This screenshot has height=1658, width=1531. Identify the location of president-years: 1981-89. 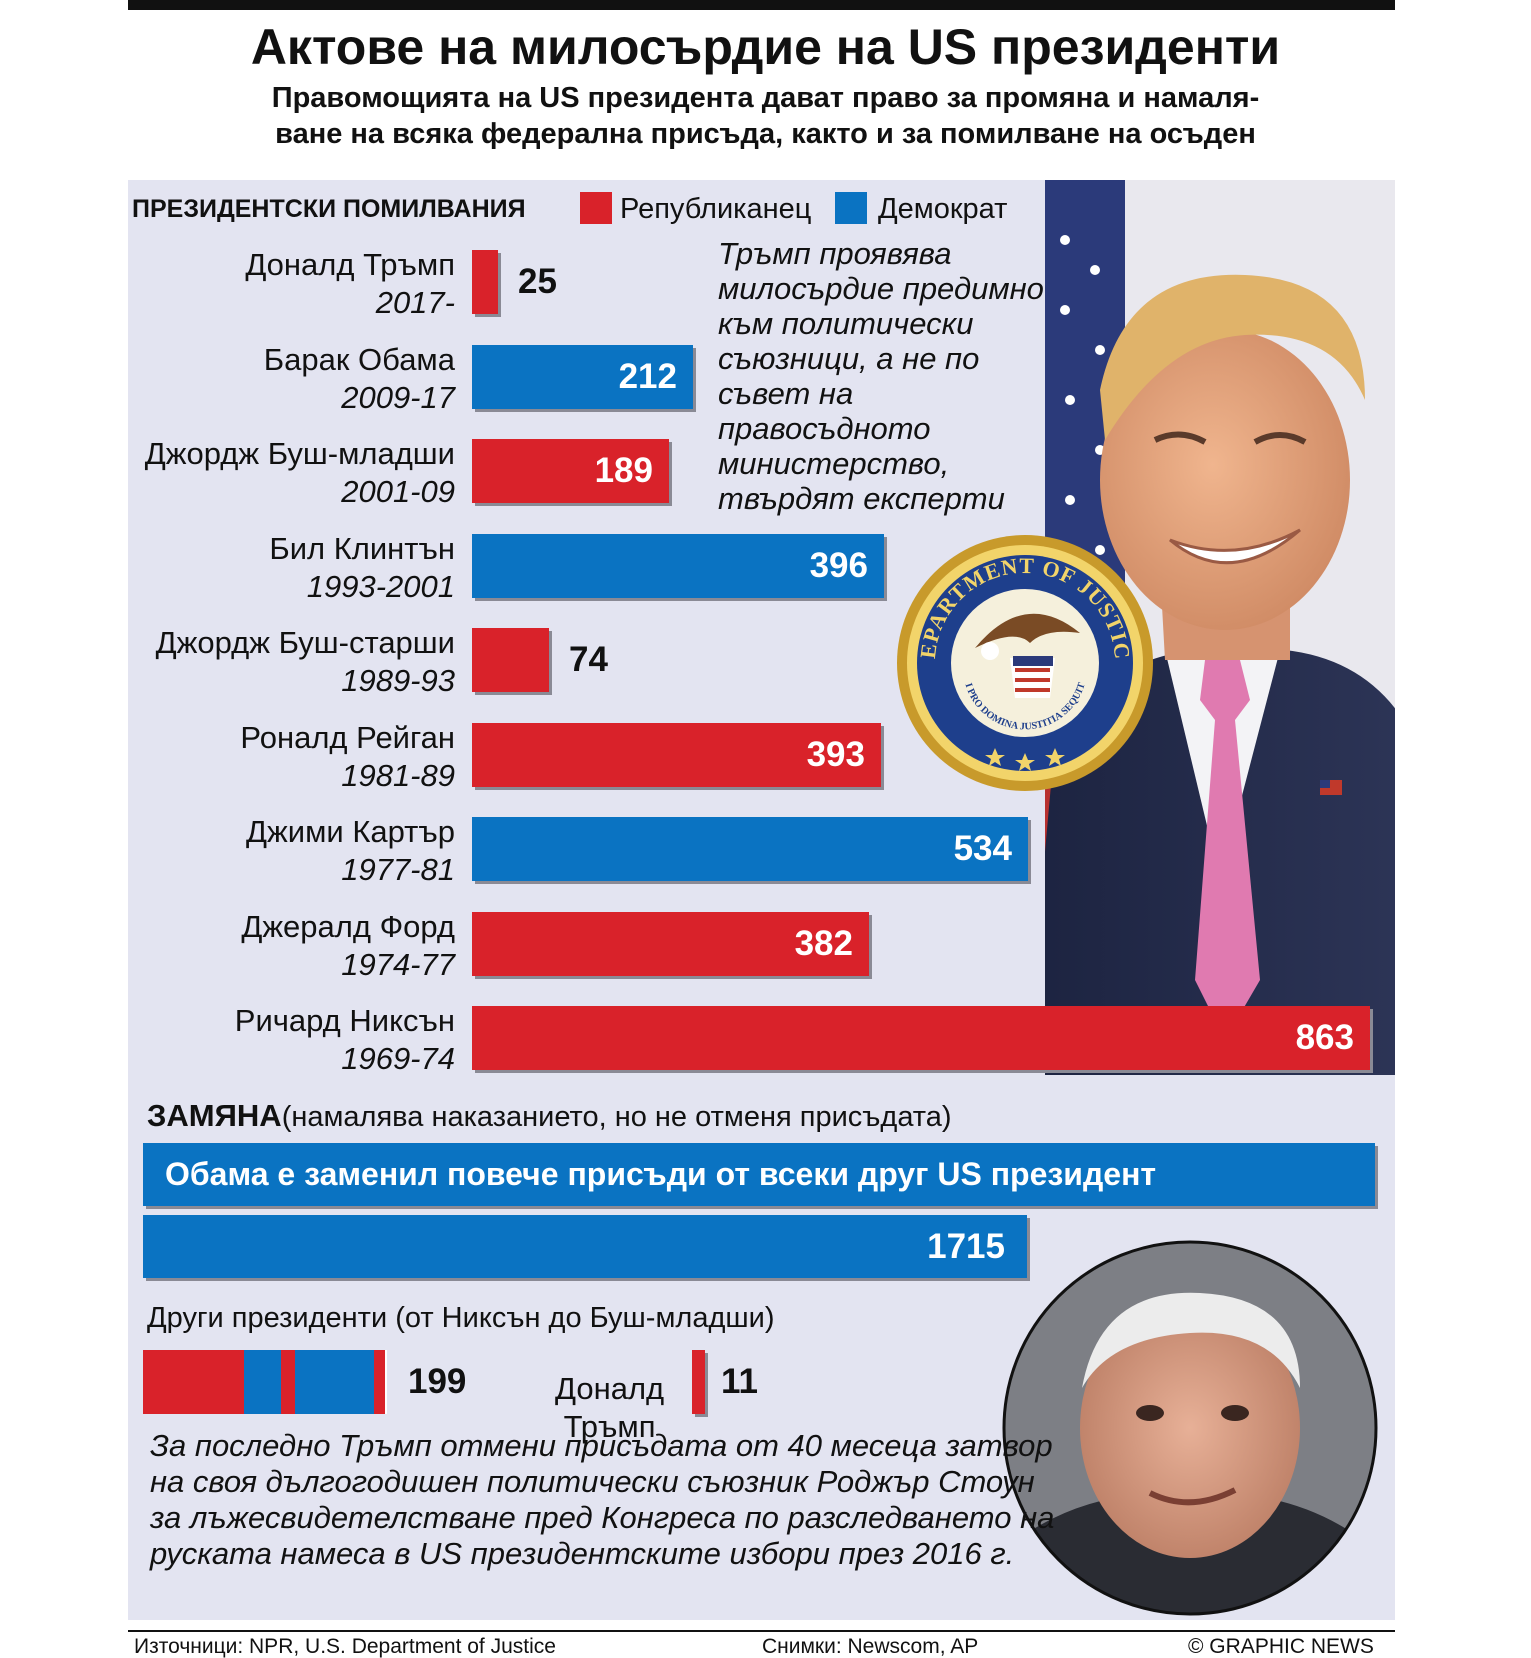
(398, 775).